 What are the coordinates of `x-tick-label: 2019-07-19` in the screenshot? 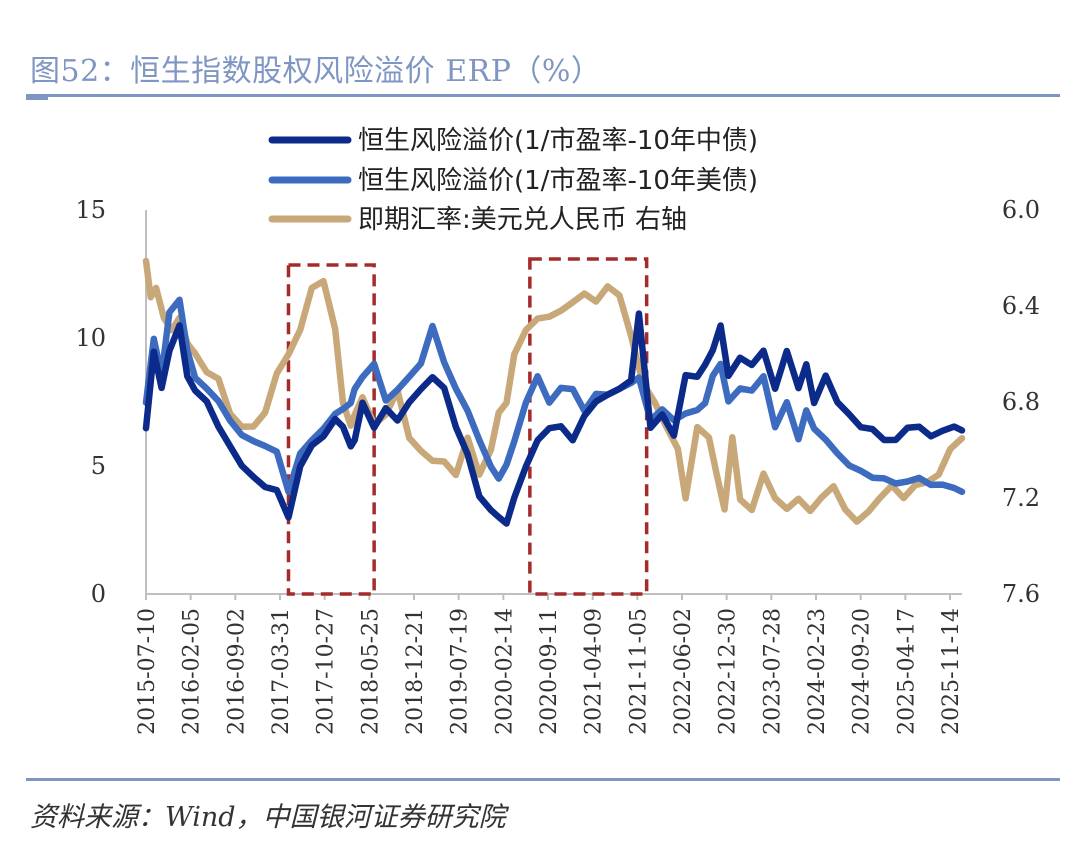 It's located at (460, 671).